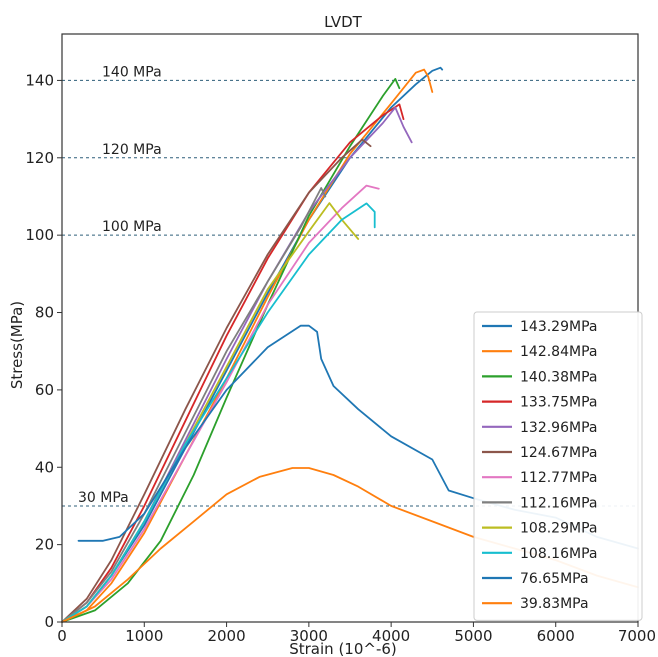 The height and width of the screenshot is (657, 658). What do you see at coordinates (558, 503) in the screenshot?
I see `legend-entry-label: 112.16MPa` at bounding box center [558, 503].